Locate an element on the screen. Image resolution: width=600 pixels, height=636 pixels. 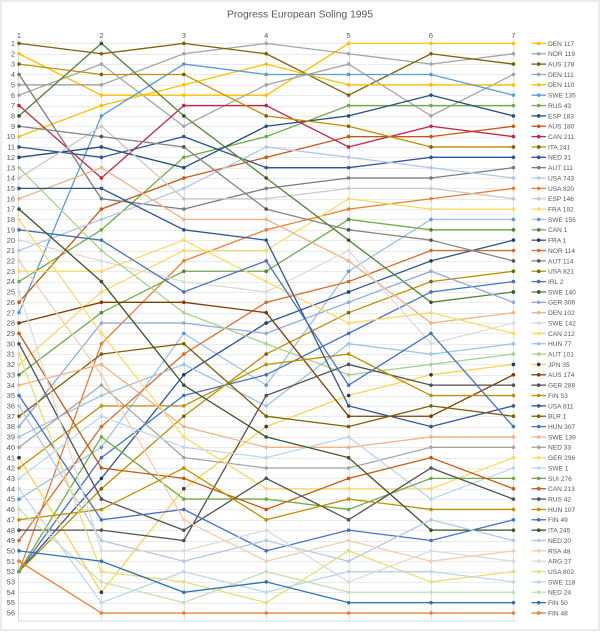
svg-text: CAN 212 is located at coordinates (561, 334).